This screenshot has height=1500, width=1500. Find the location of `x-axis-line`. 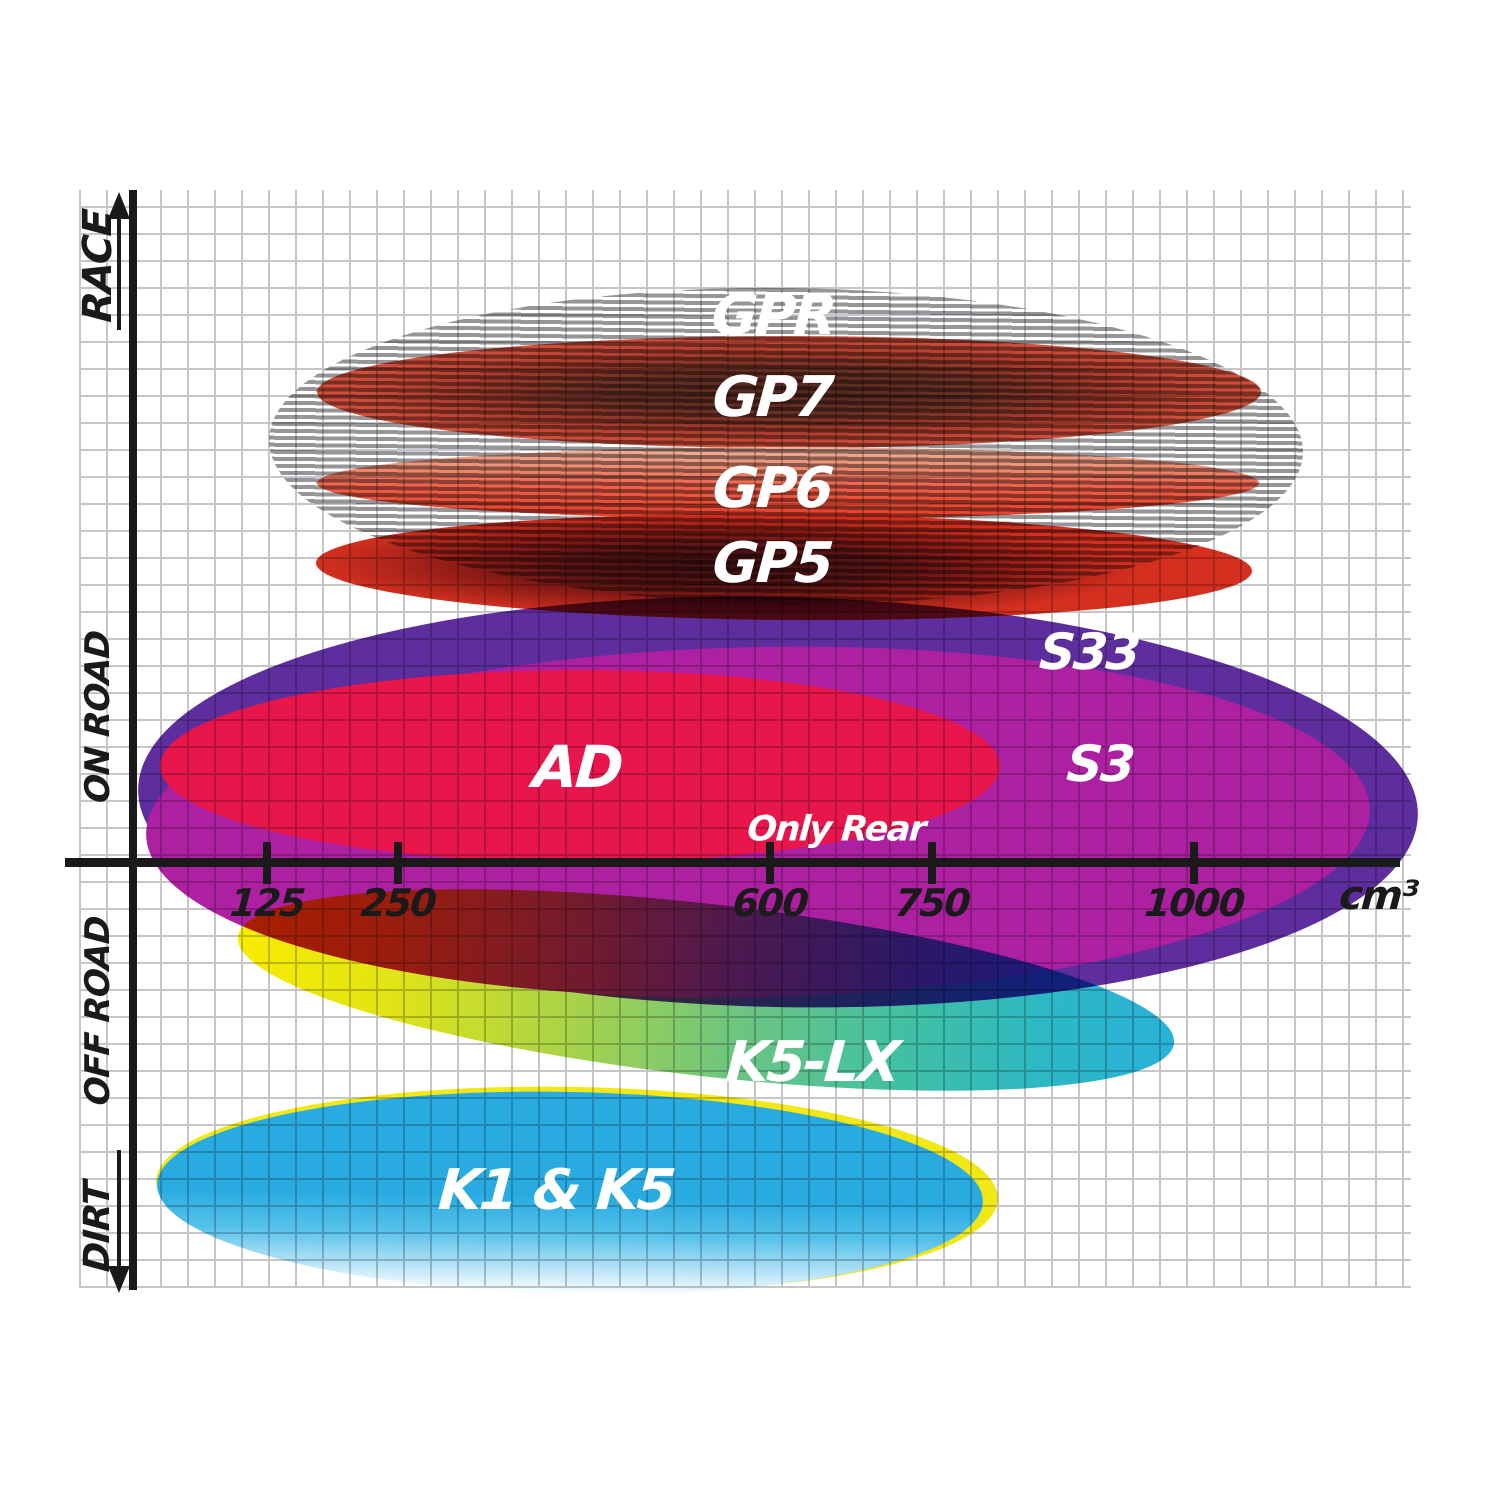

x-axis-line is located at coordinates (732, 862).